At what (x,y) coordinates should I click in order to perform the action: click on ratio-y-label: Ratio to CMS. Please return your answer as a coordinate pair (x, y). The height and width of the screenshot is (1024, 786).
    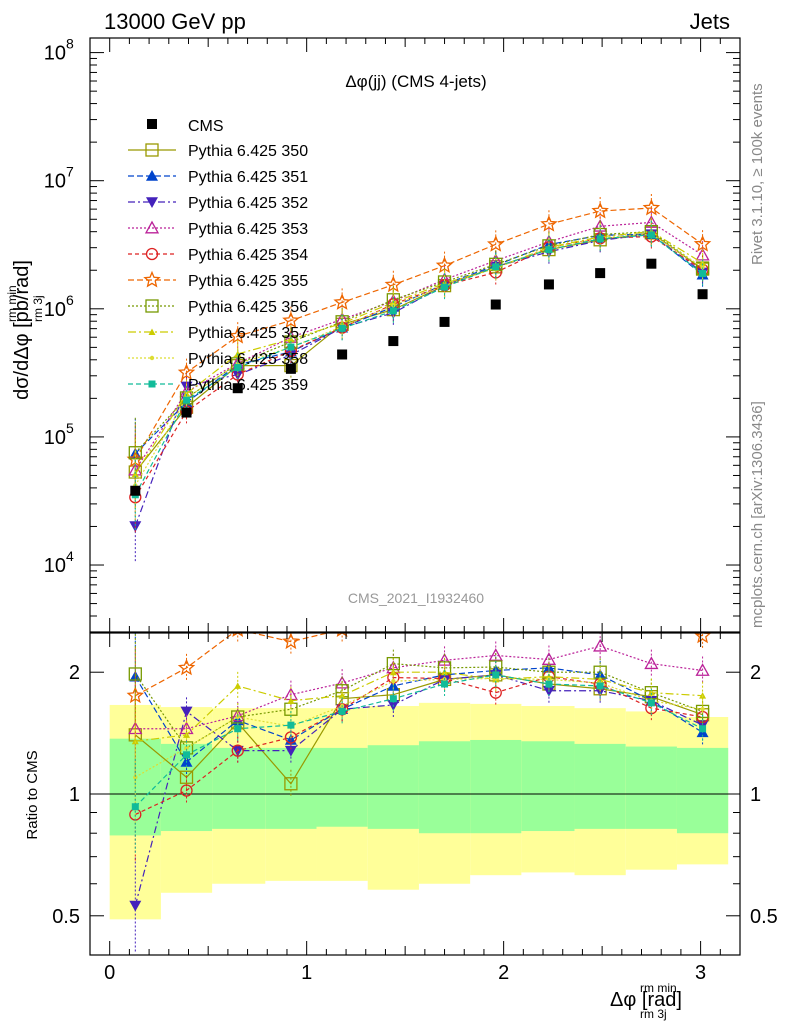
    Looking at the image, I should click on (32, 794).